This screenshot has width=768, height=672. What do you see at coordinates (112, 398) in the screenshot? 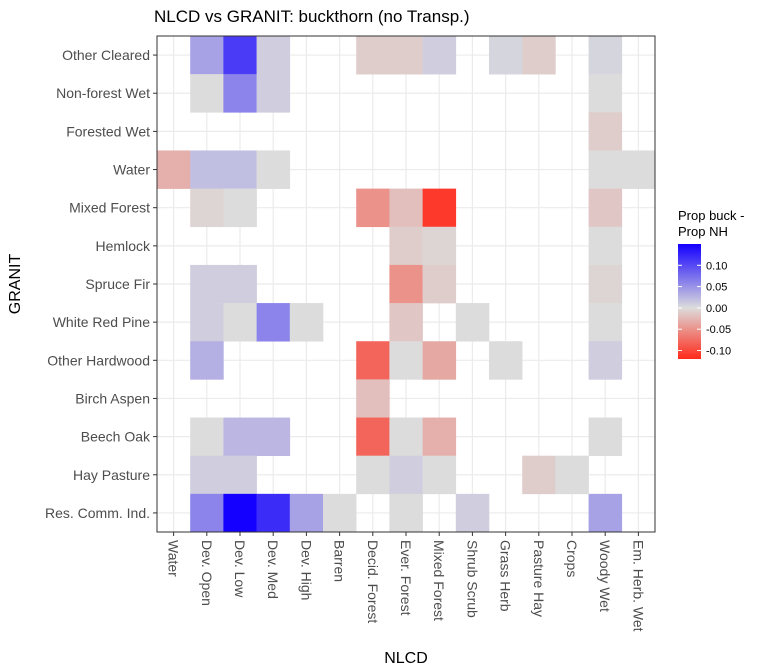
I see `y-tick-label: Birch Aspen` at bounding box center [112, 398].